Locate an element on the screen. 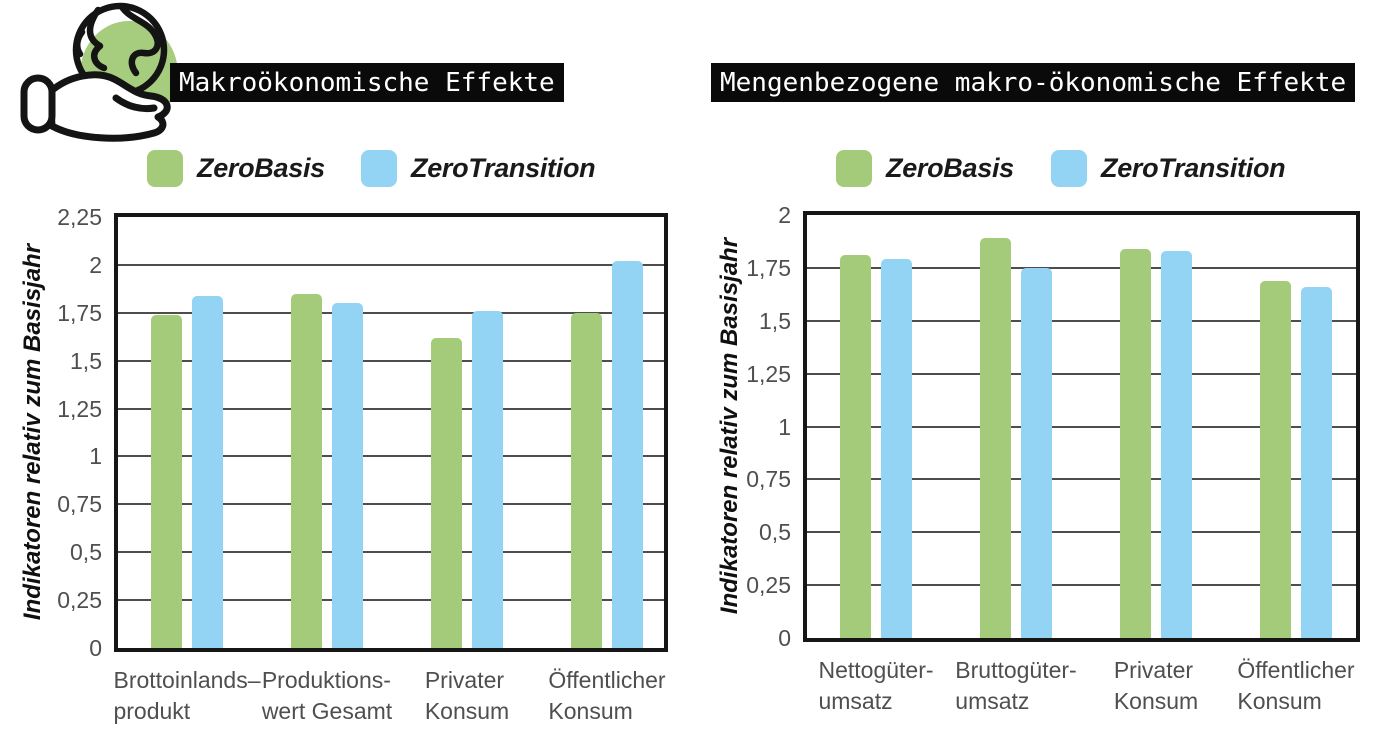 This screenshot has height=739, width=1400. chart-title: Makroökonomische Effekte is located at coordinates (367, 82).